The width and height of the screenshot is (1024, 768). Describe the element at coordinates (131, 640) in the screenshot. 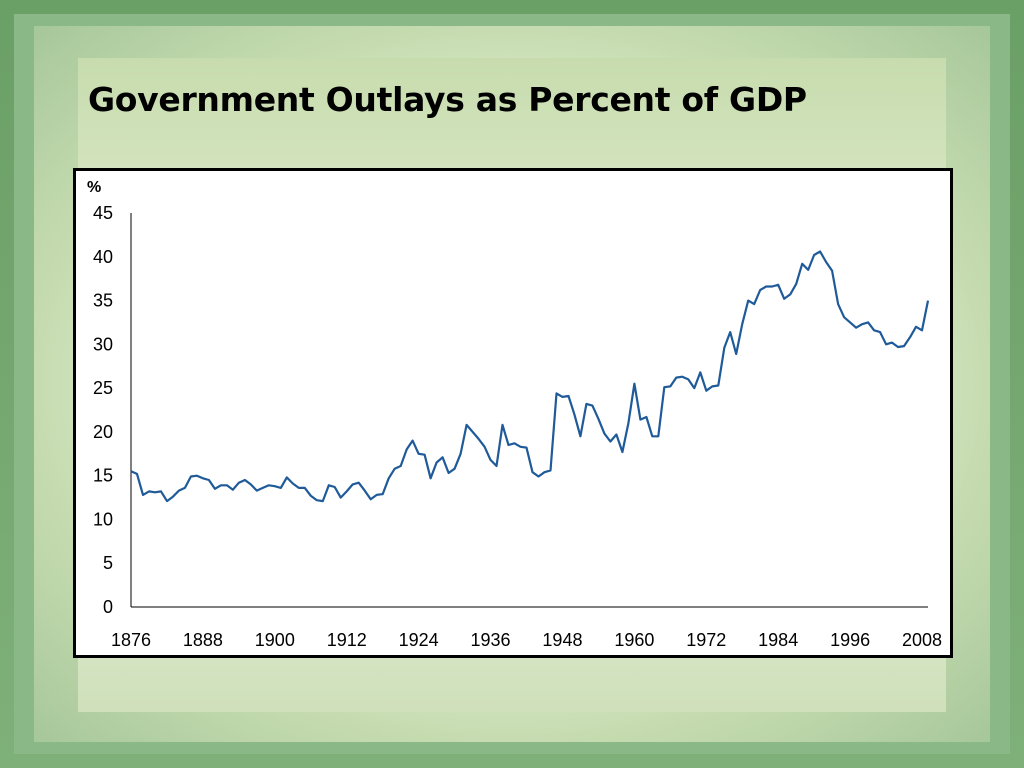

I see `x-tick-label: 1876` at that location.